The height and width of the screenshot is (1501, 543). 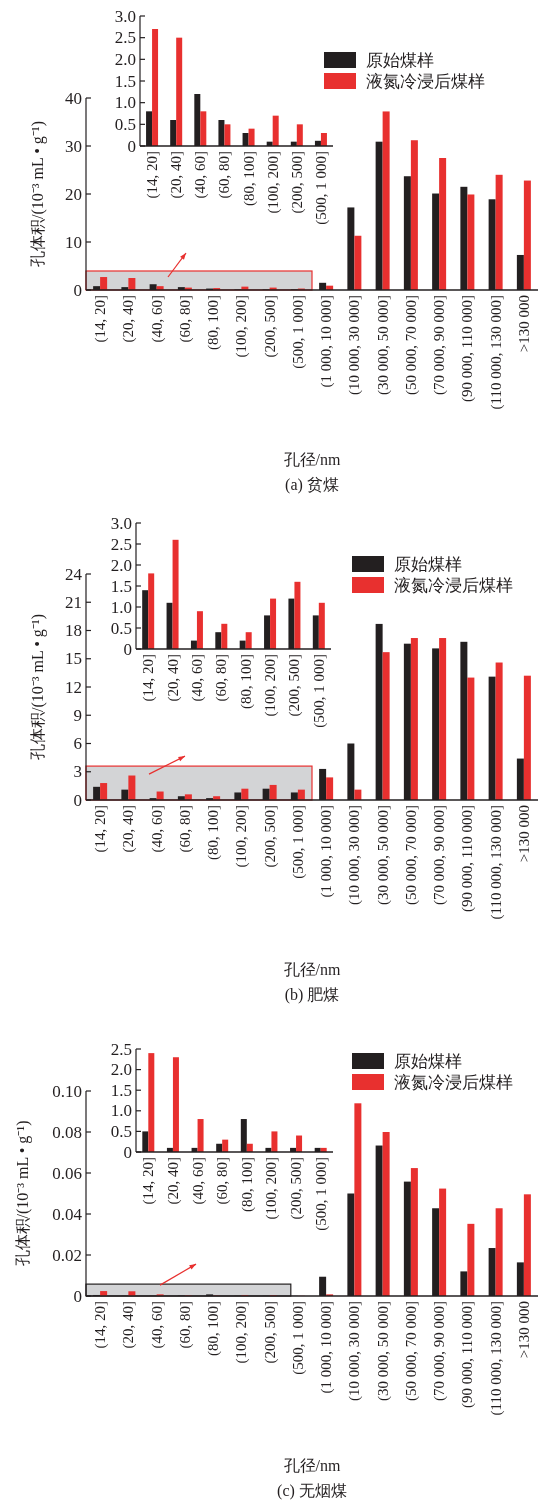 What do you see at coordinates (73, 659) in the screenshot?
I see `y-tick-label: 15` at bounding box center [73, 659].